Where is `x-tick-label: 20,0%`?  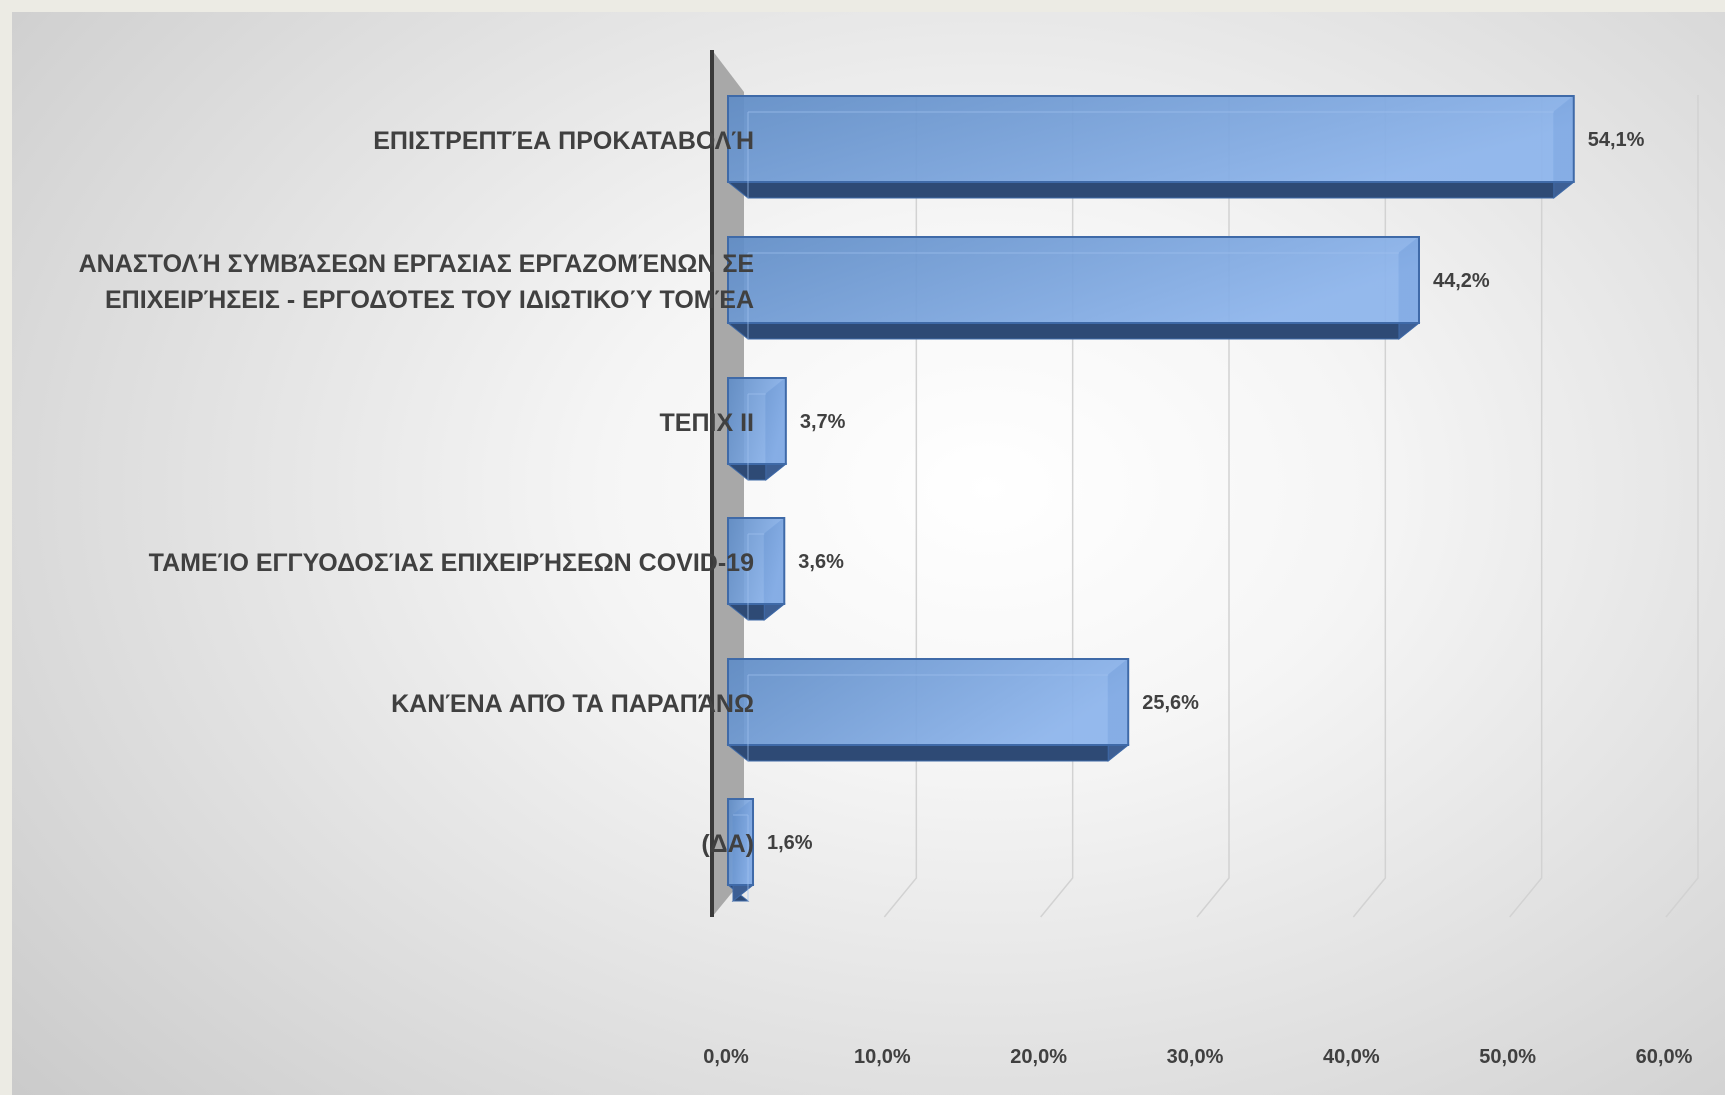 x-tick-label: 20,0% is located at coordinates (1038, 1057).